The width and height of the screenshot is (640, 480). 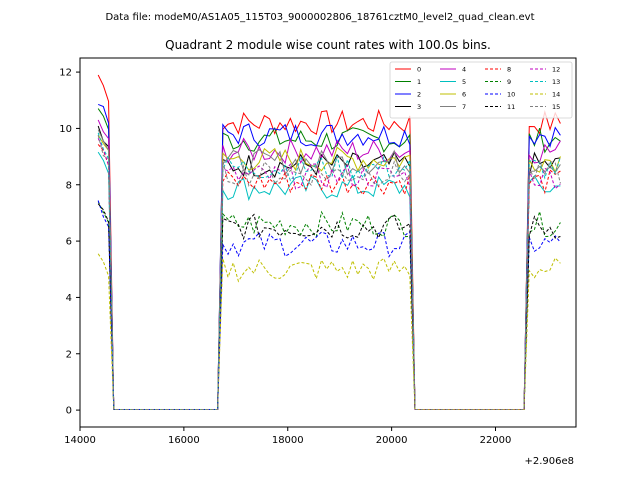 What do you see at coordinates (69, 354) in the screenshot?
I see `y-tick-label-2: 2` at bounding box center [69, 354].